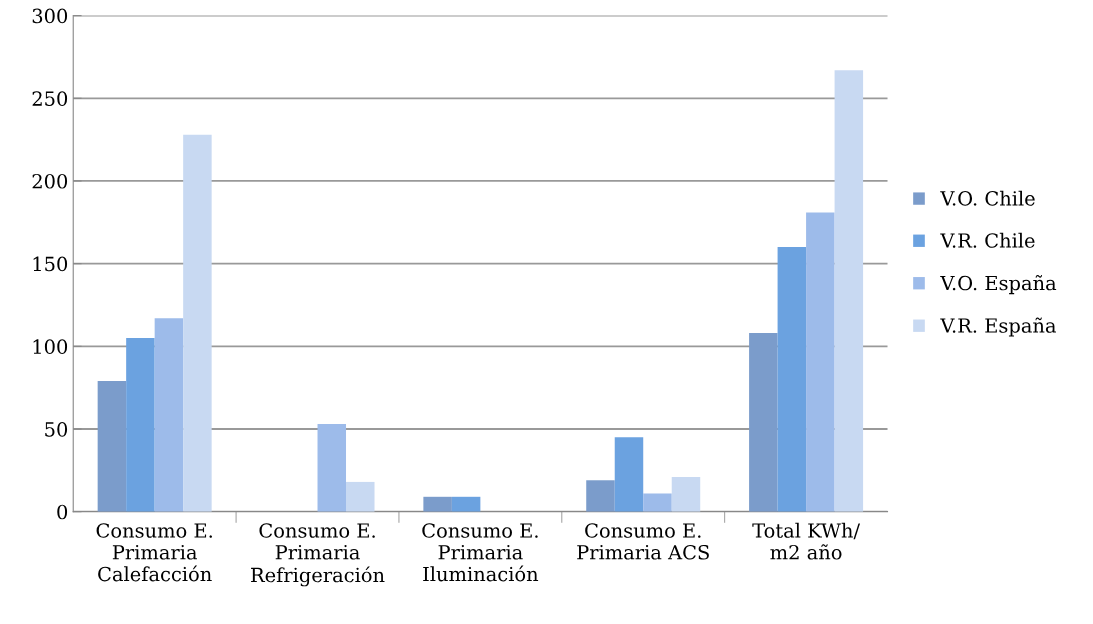 Image resolution: width=1093 pixels, height=624 pixels. I want to click on y-tick-label: 150, so click(50, 264).